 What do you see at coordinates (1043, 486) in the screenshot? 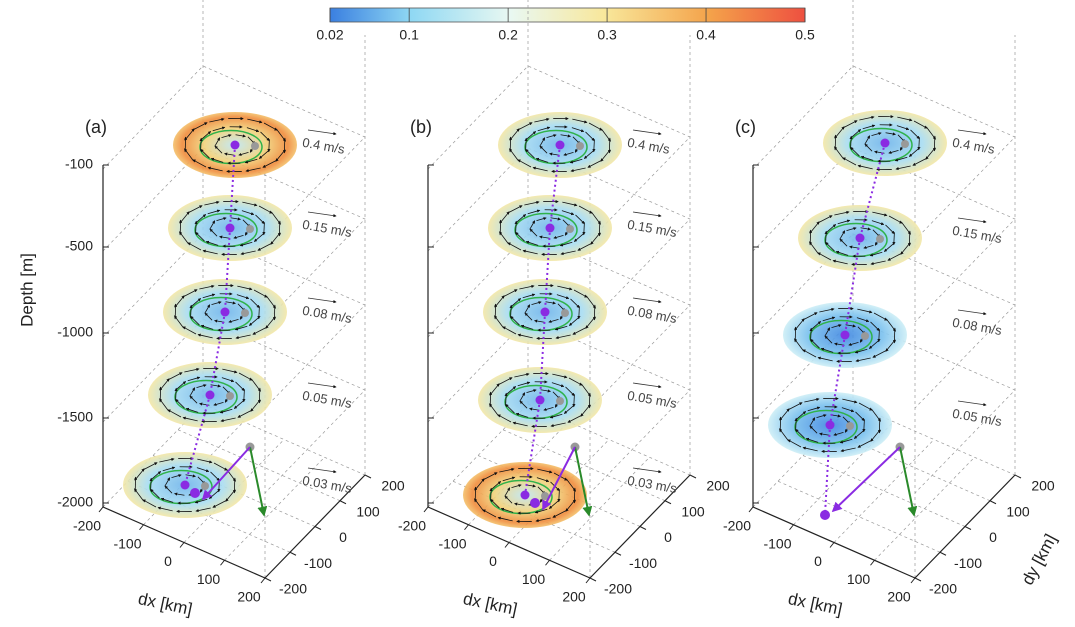
I see `y-tick-label: 200` at bounding box center [1043, 486].